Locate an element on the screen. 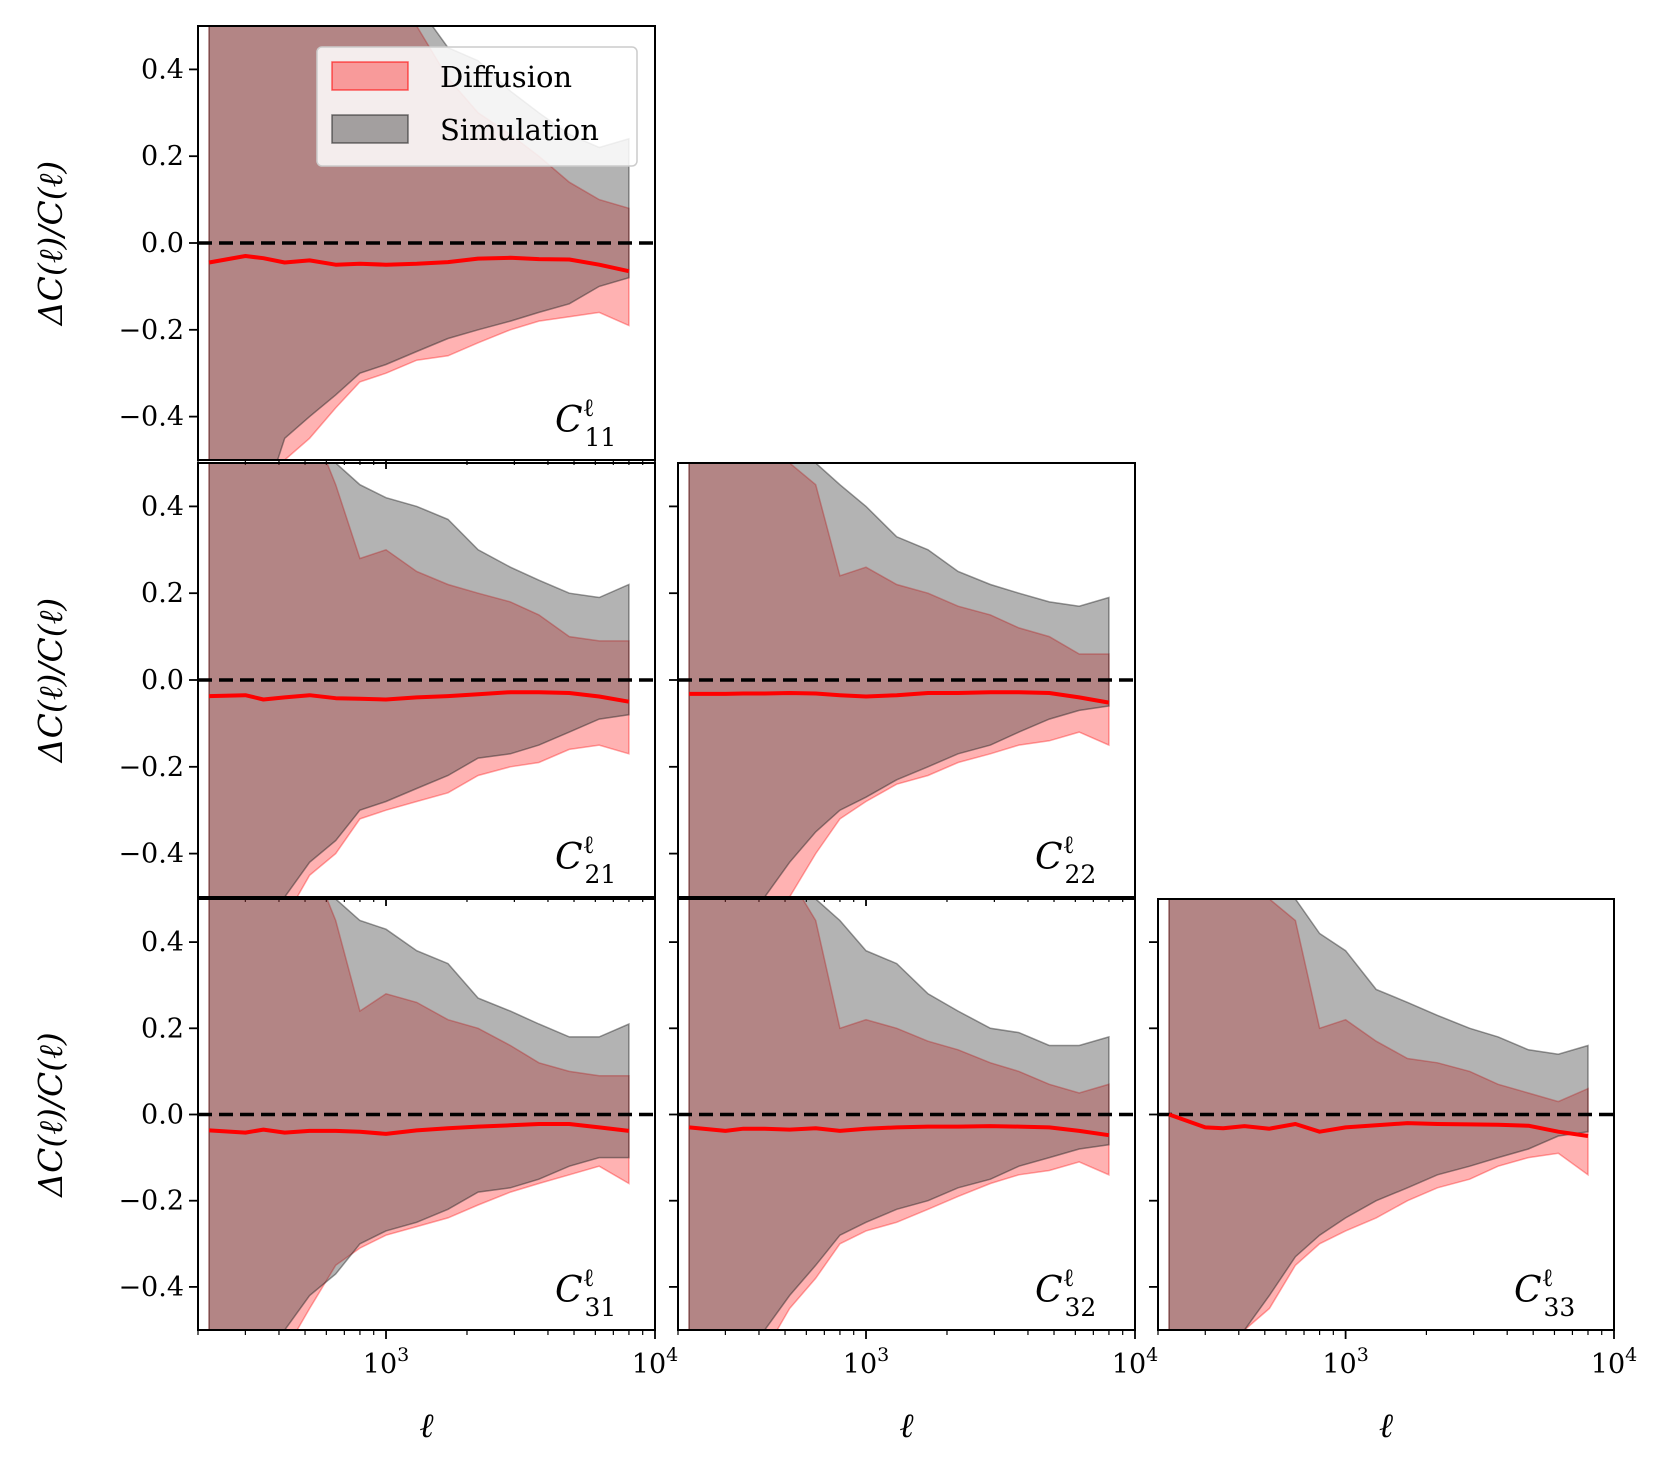 The width and height of the screenshot is (1661, 1473). legend-box is located at coordinates (477, 106).